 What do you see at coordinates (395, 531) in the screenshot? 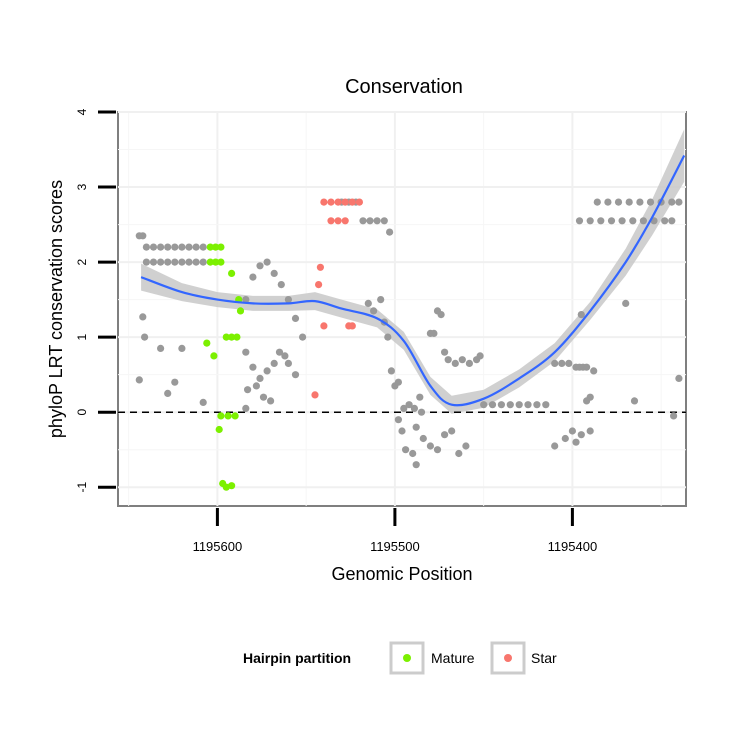
I see `x-axis: 1195600 1195500 1195400` at bounding box center [395, 531].